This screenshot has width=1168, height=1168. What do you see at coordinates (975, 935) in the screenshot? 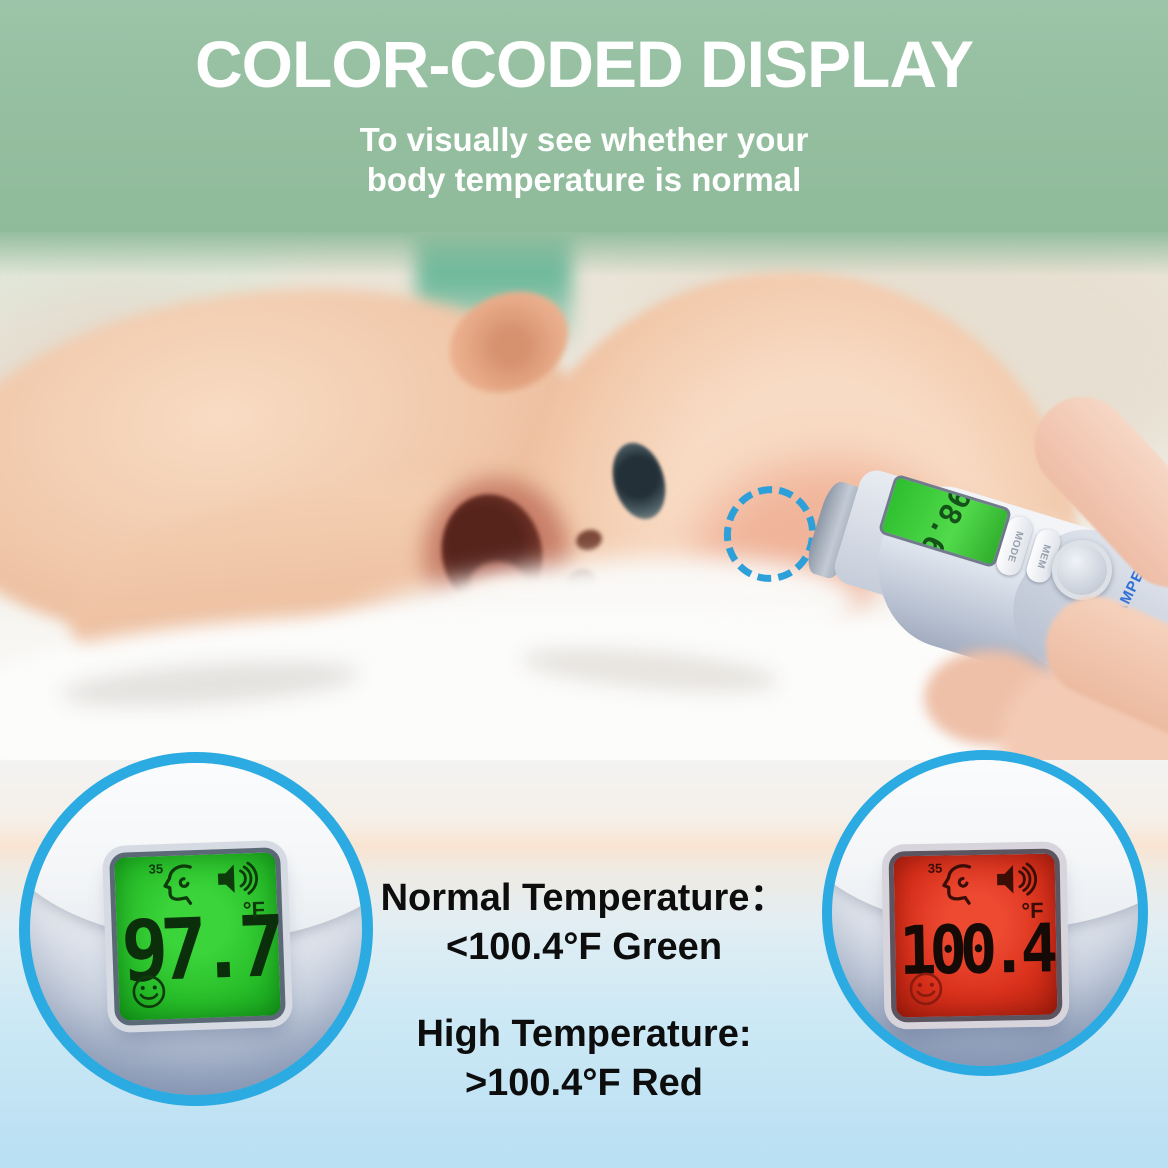
I see `lcd-screen-red: 35 100.4 °F` at bounding box center [975, 935].